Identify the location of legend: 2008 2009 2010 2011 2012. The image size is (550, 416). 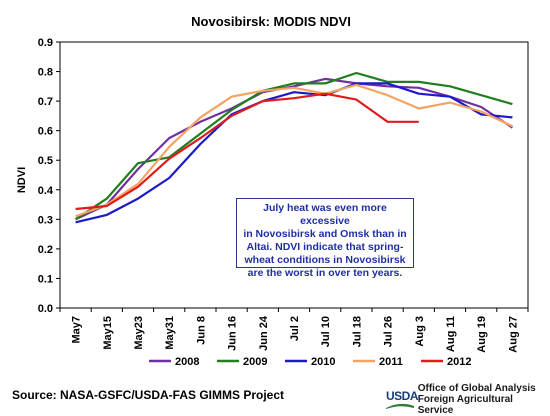
(310, 362).